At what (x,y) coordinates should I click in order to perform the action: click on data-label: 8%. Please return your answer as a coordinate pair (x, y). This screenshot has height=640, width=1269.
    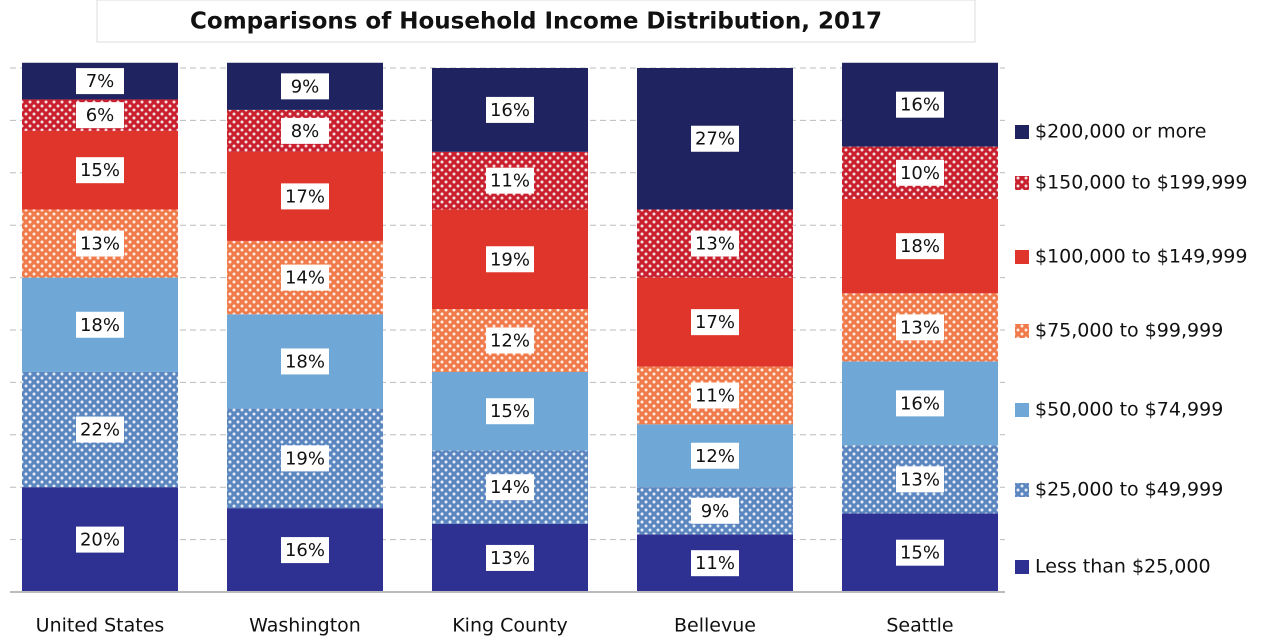
    Looking at the image, I should click on (305, 131).